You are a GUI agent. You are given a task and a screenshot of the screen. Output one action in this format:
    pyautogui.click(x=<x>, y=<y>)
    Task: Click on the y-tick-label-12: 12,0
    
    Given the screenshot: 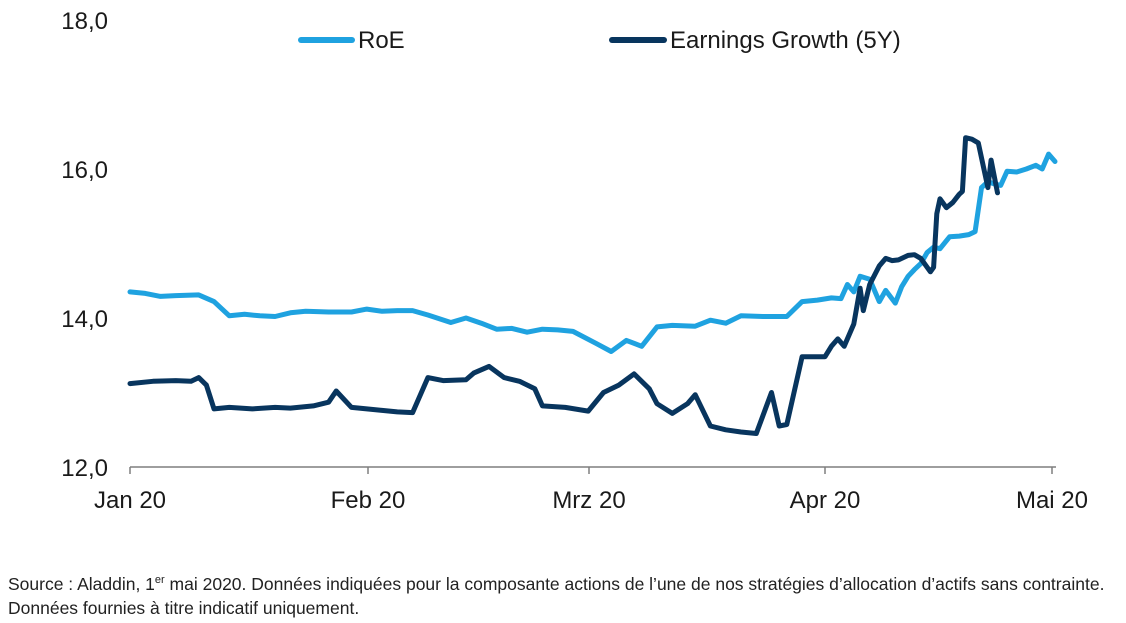 What is the action you would take?
    pyautogui.click(x=84, y=468)
    